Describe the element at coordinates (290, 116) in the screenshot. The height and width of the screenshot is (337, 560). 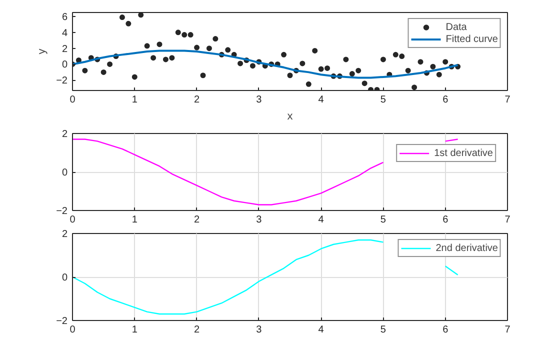
I see `x-axis-title: x` at that location.